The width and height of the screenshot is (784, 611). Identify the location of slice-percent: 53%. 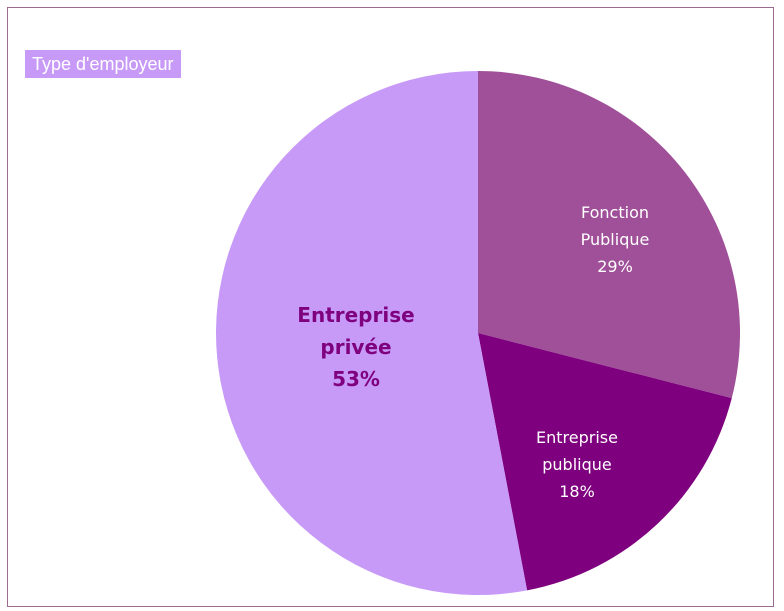
(356, 379).